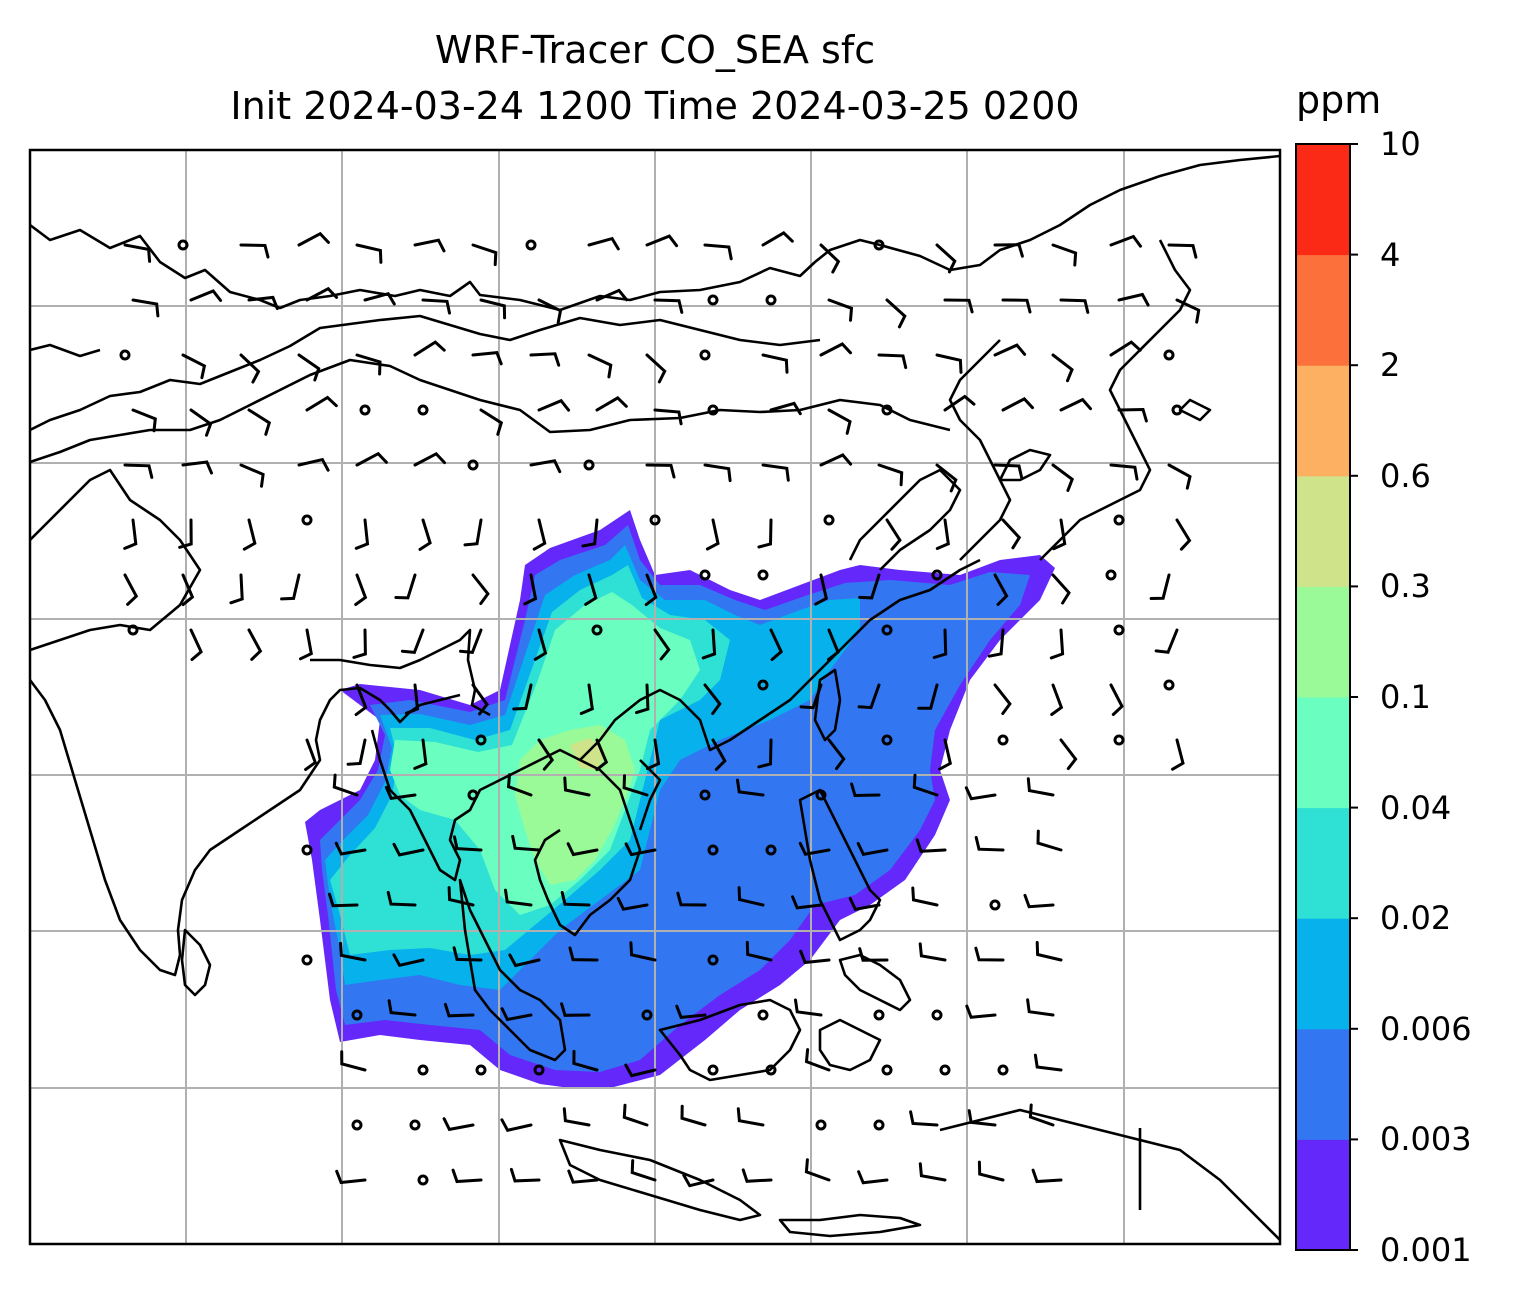  Describe the element at coordinates (1426, 1028) in the screenshot. I see `colorbar-tick-label: 0.006` at that location.